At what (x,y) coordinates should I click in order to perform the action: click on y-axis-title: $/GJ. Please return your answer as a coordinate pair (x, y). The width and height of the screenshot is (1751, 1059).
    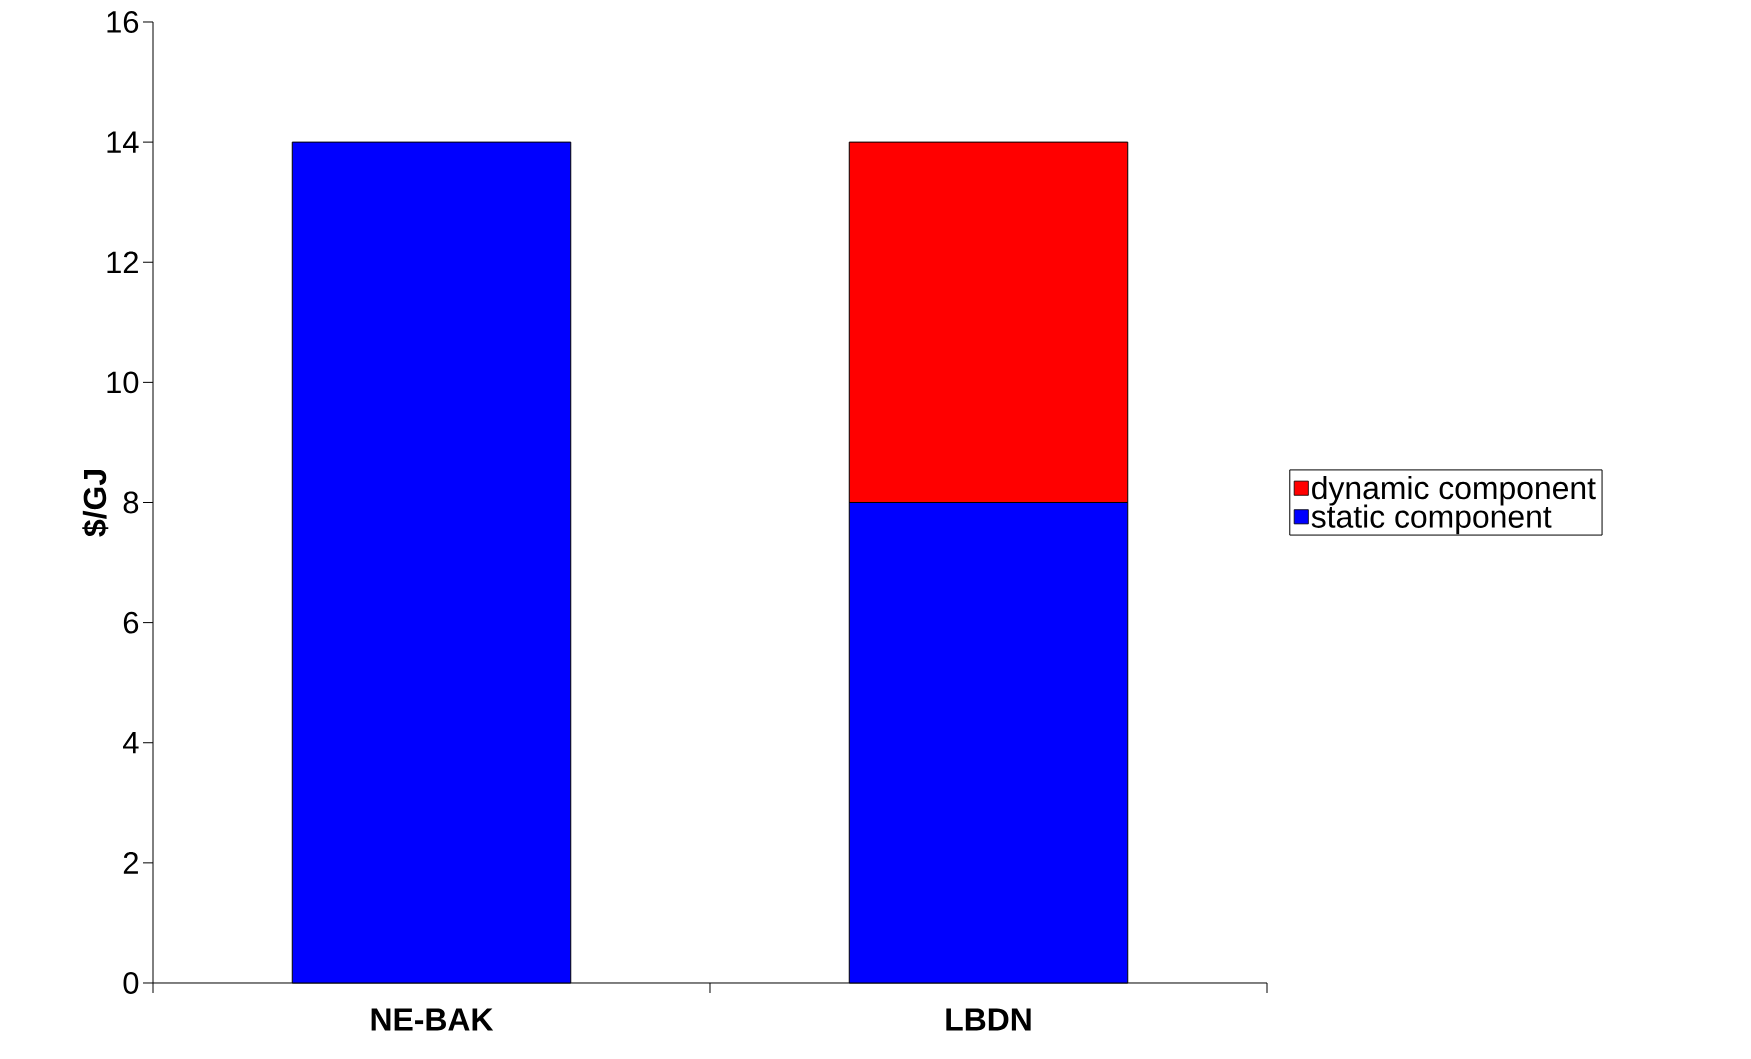
    Looking at the image, I should click on (95, 503).